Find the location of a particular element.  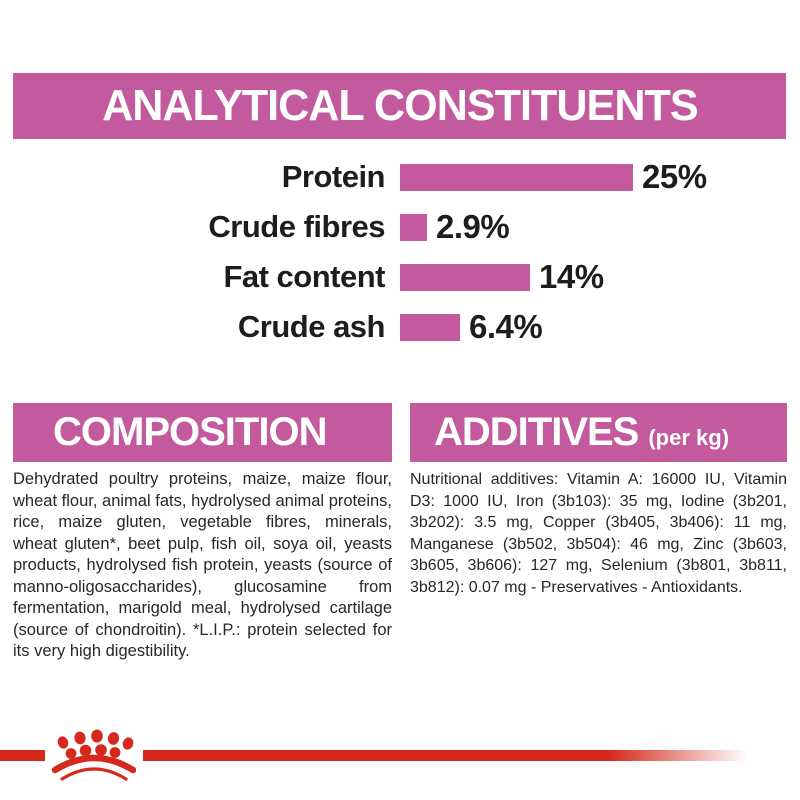

chart-row: Fat content 14% is located at coordinates (400, 277).